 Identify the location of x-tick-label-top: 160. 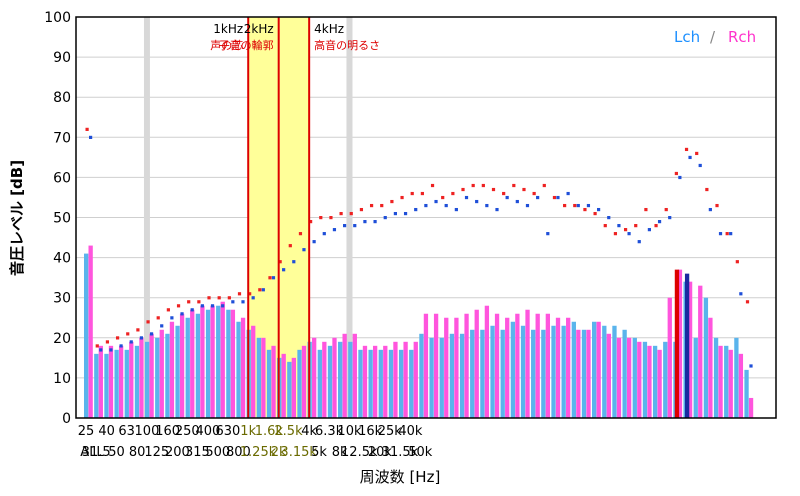
(167, 431).